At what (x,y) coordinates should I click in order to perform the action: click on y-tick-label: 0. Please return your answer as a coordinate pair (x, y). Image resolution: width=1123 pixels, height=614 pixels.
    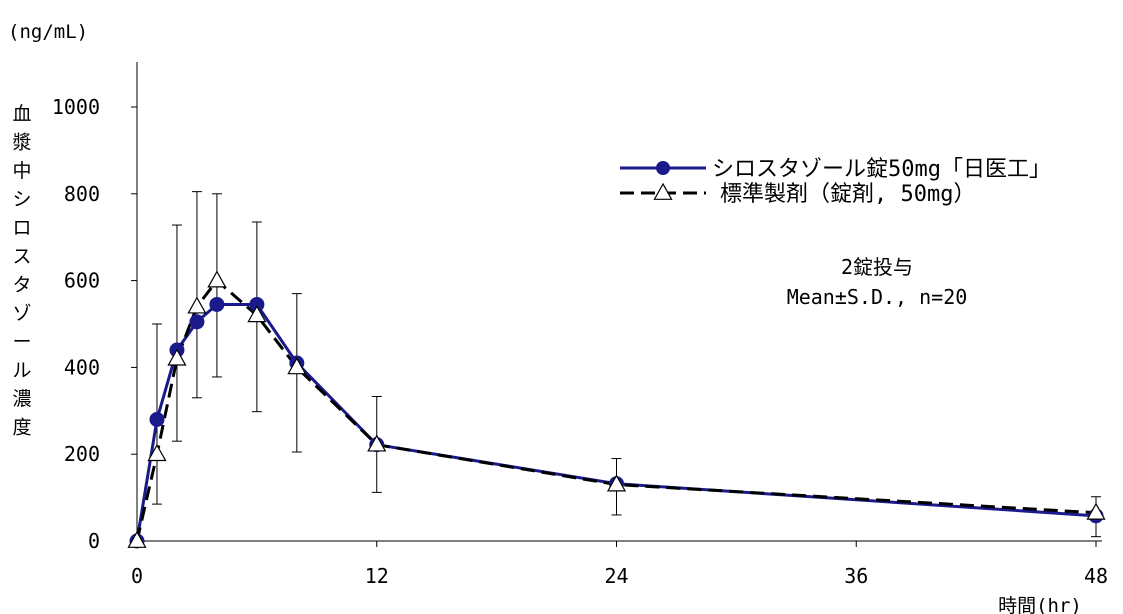
    Looking at the image, I should click on (94, 541).